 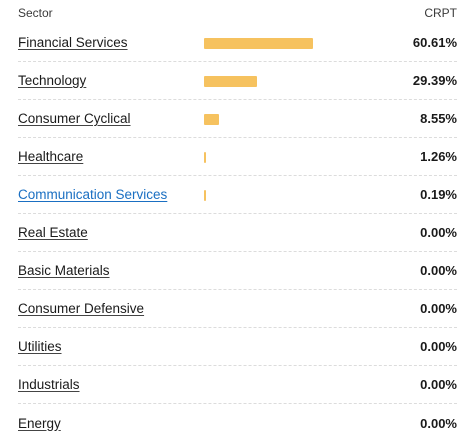 I want to click on sector-column-header: Sector, so click(x=35, y=13).